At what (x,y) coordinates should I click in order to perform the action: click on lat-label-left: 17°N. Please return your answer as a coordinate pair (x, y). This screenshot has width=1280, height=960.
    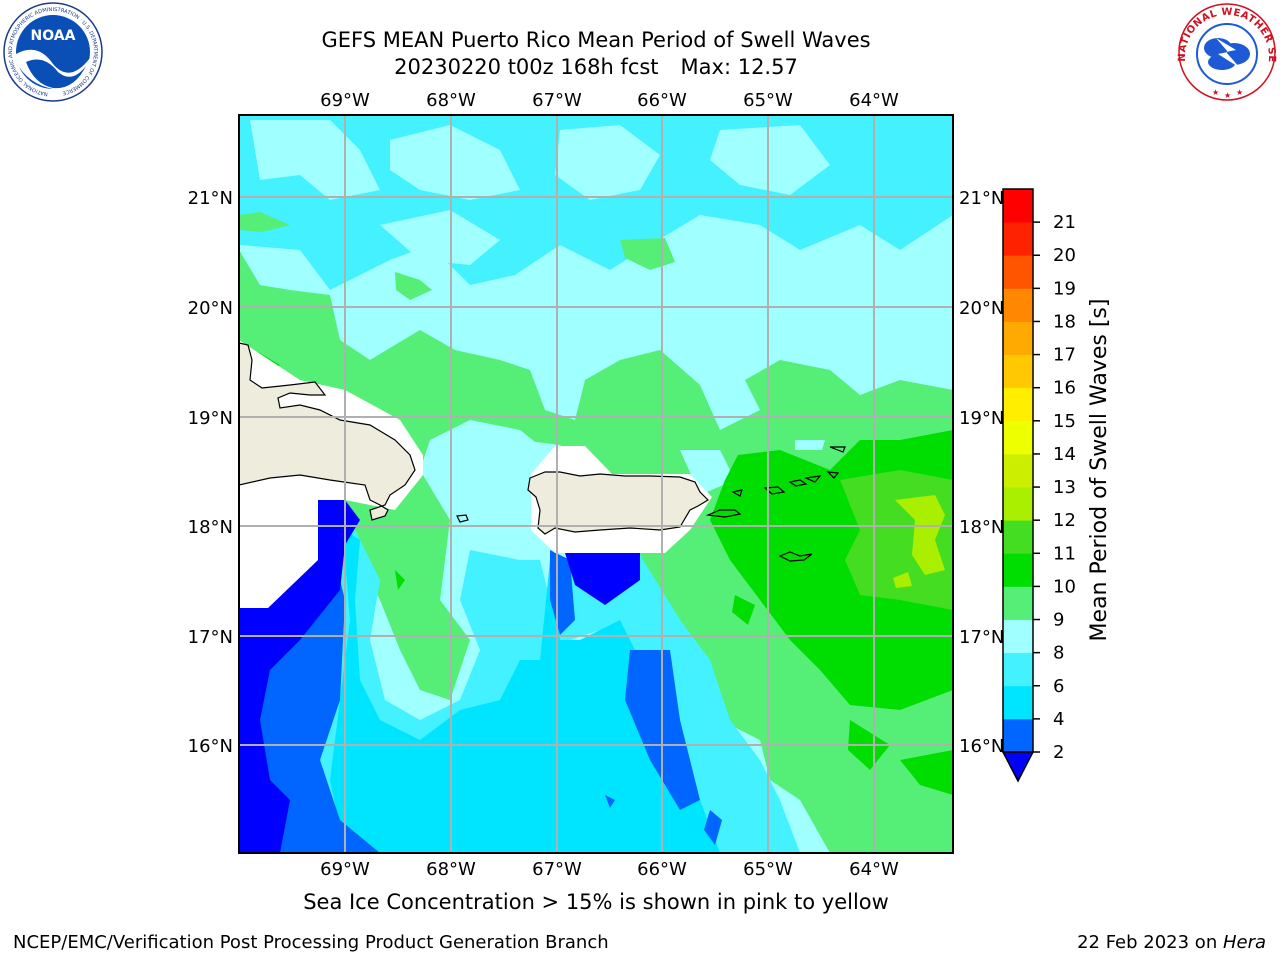
    Looking at the image, I should click on (210, 637).